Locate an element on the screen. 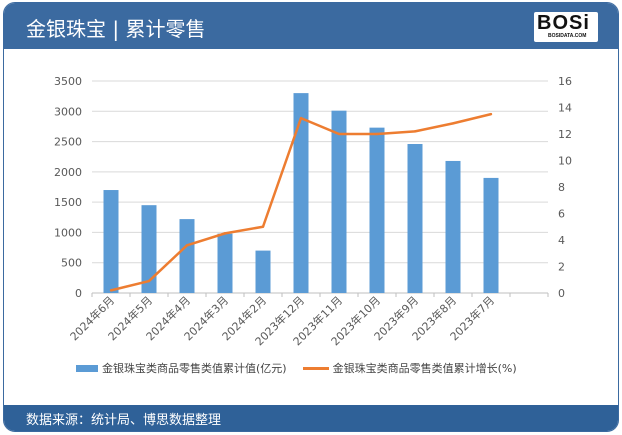  page-title: 金银珠宝 | 累计零售 is located at coordinates (116, 29).